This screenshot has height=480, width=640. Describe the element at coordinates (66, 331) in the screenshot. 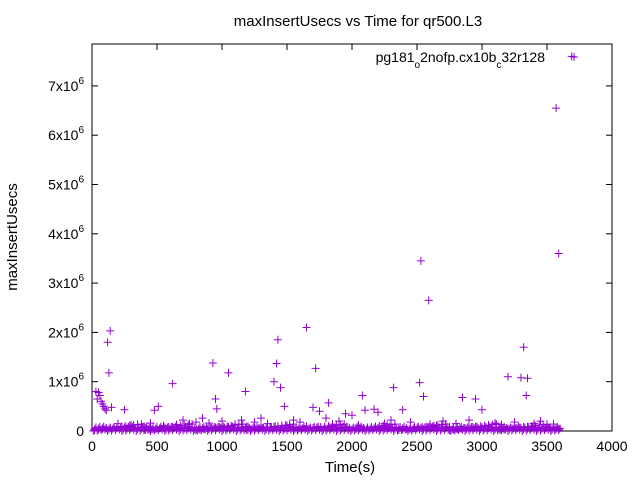

I see `y-tick-label: 2x10⁶` at that location.